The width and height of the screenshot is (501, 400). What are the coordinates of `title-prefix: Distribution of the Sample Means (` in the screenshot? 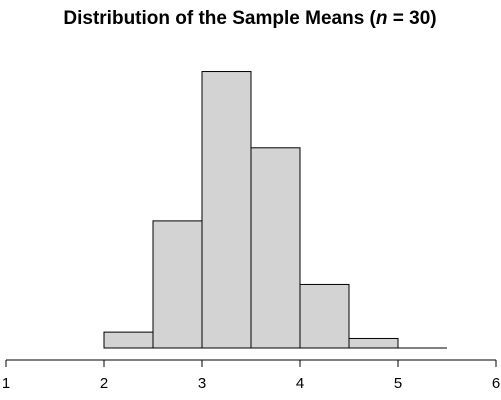 It's located at (219, 18).